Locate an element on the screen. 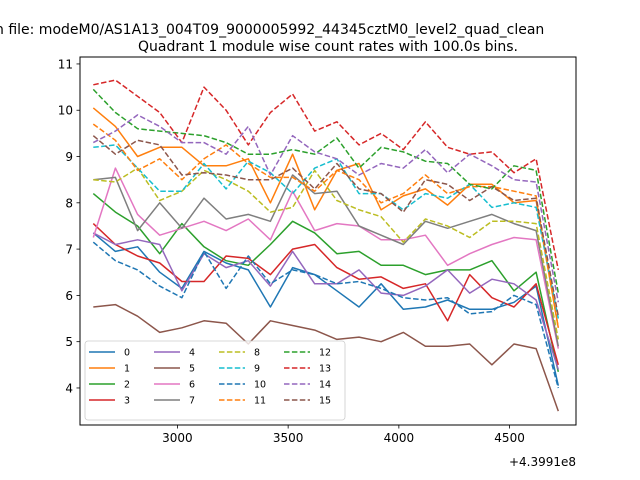 The height and width of the screenshot is (480, 640). y-tick-label: 8 is located at coordinates (69, 203).